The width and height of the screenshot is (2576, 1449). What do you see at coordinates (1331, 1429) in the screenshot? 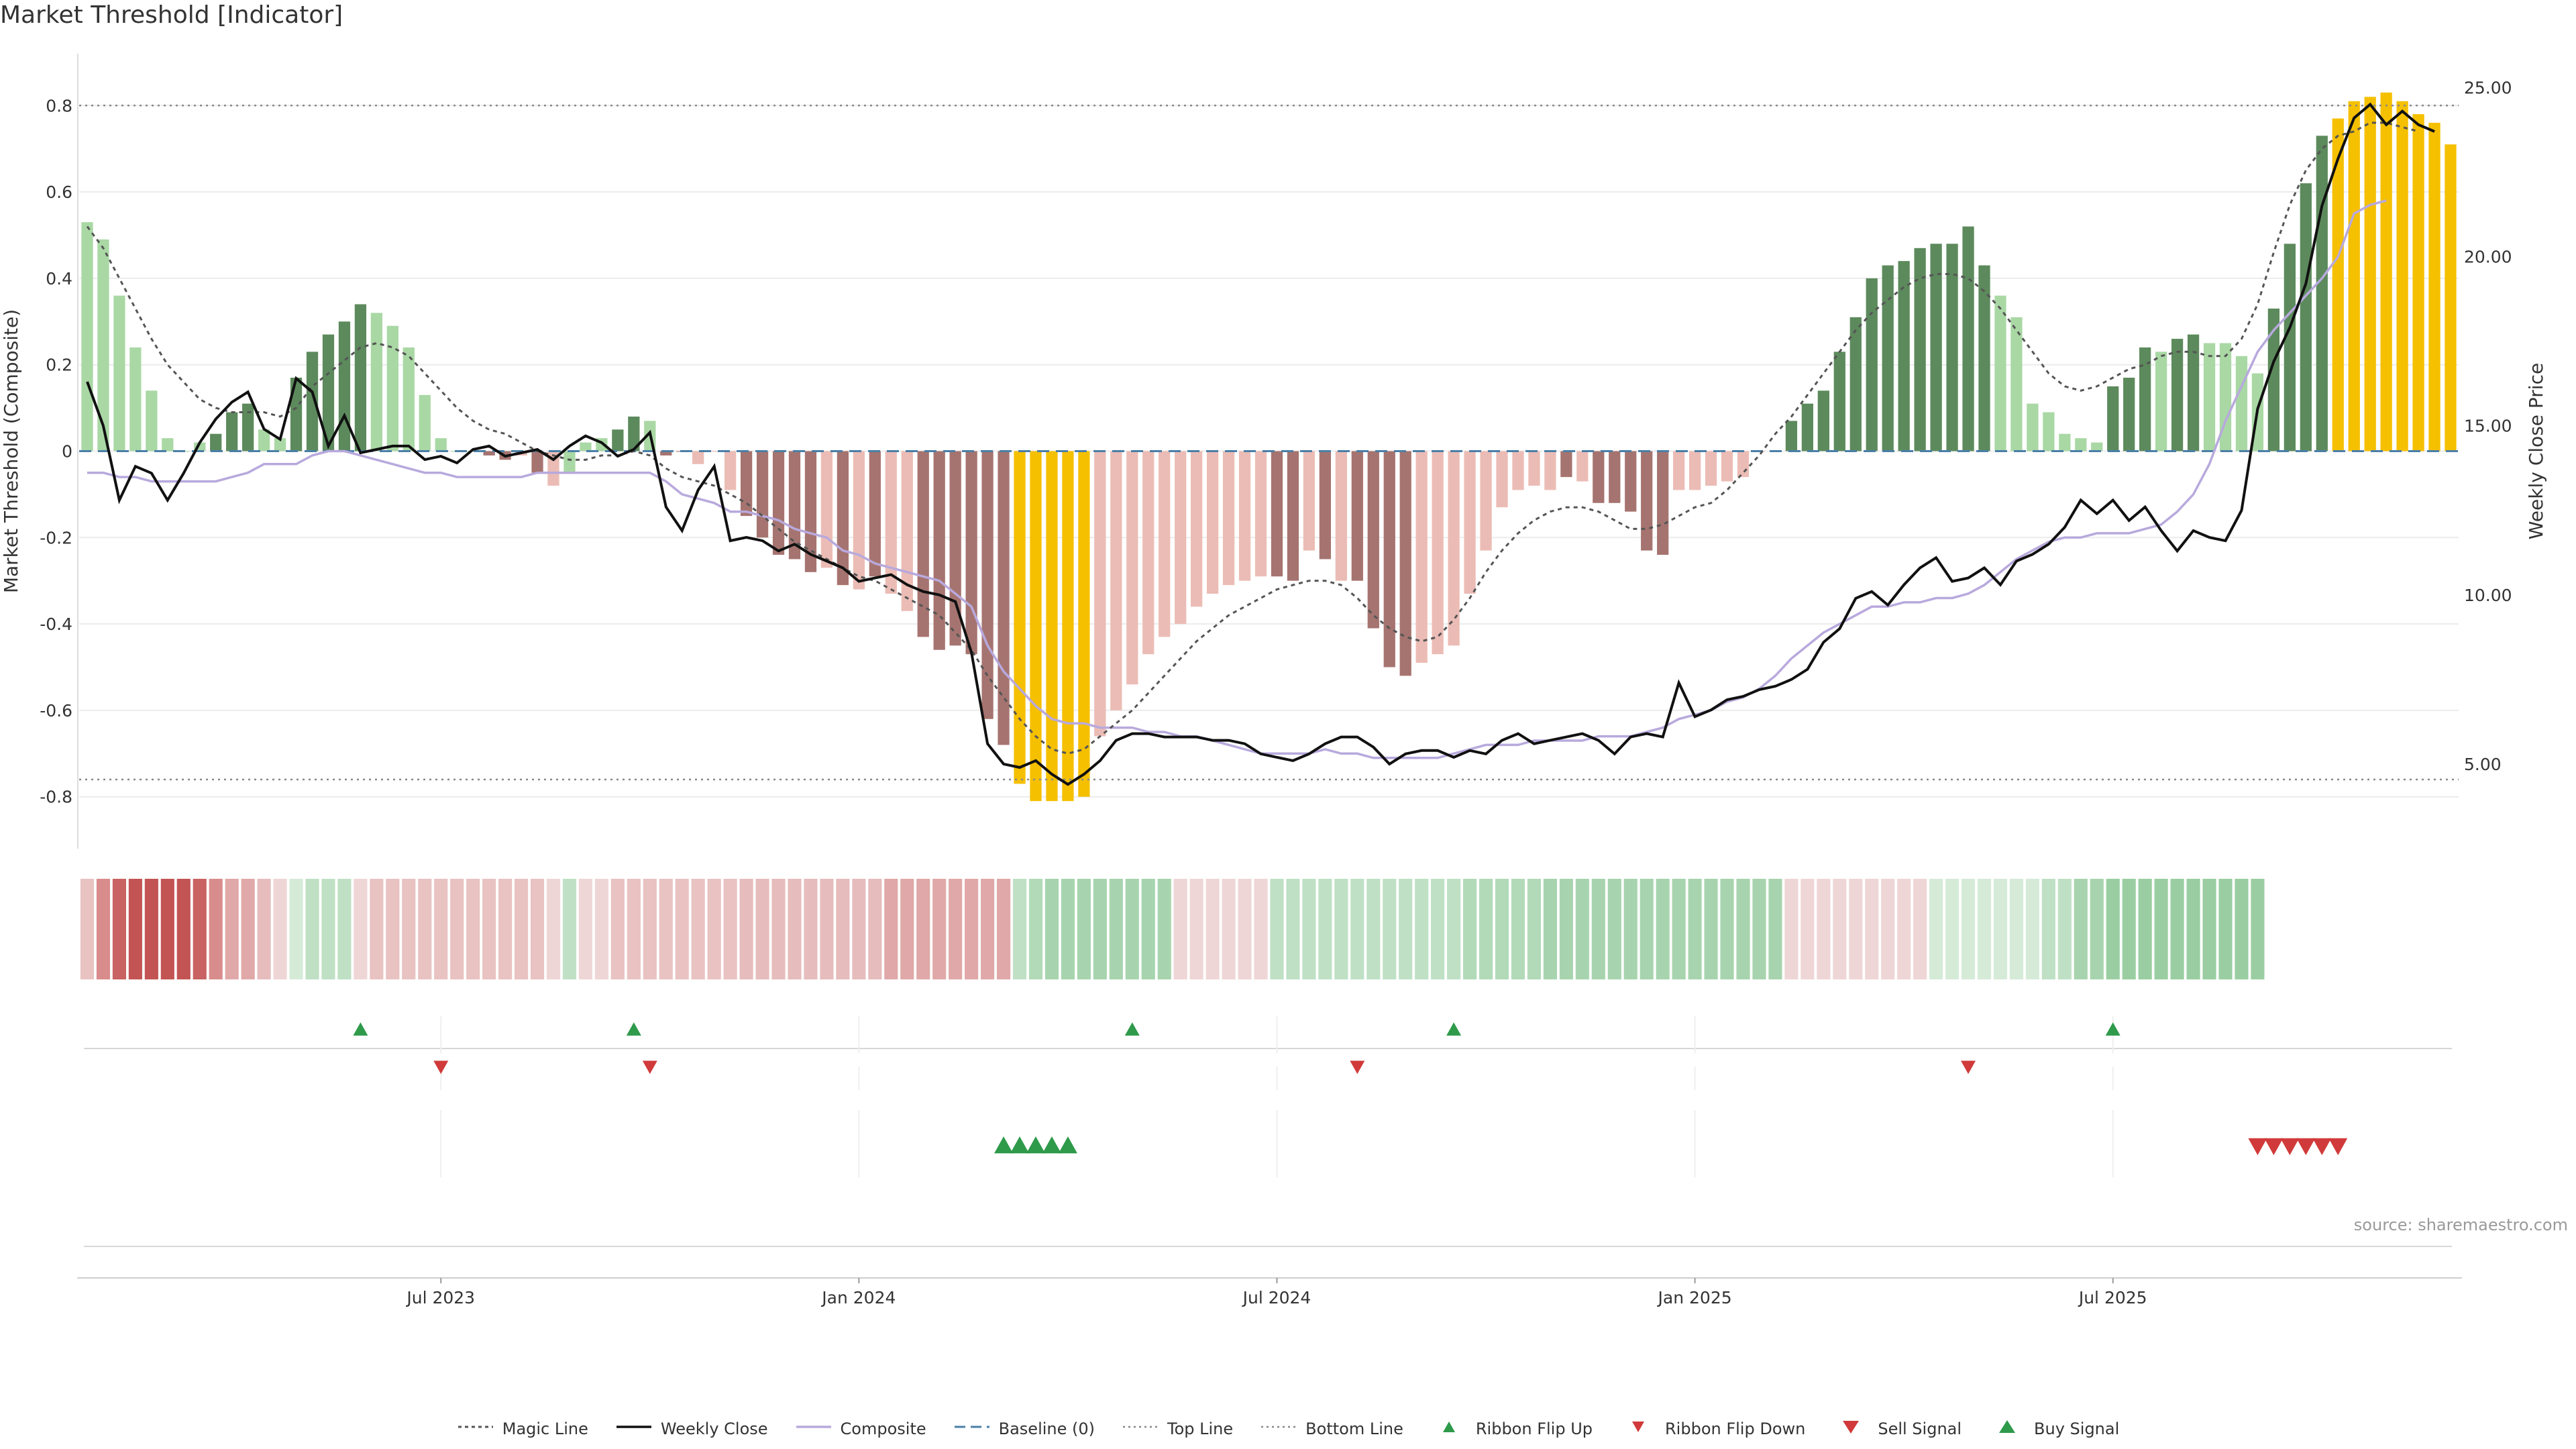
I see `legend-item-bottom: Bottom Line` at bounding box center [1331, 1429].